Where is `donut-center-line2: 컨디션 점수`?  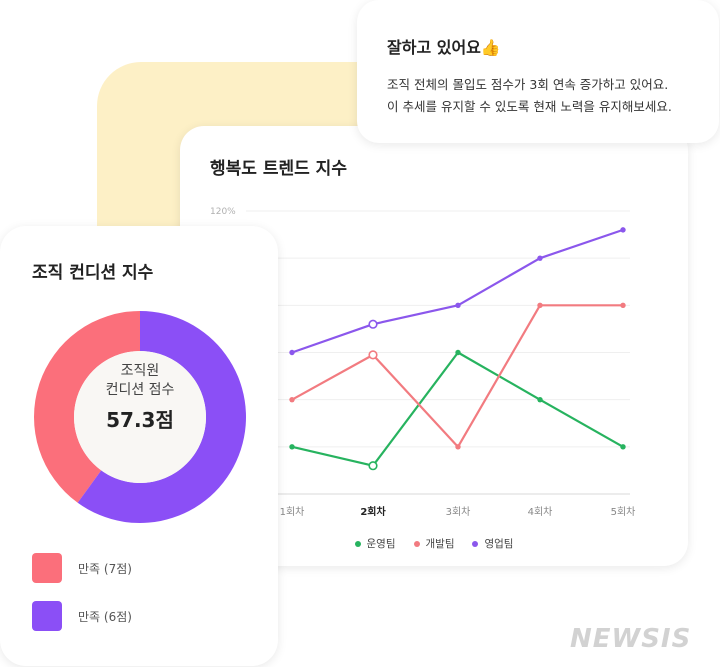 donut-center-line2: 컨디션 점수 is located at coordinates (140, 390).